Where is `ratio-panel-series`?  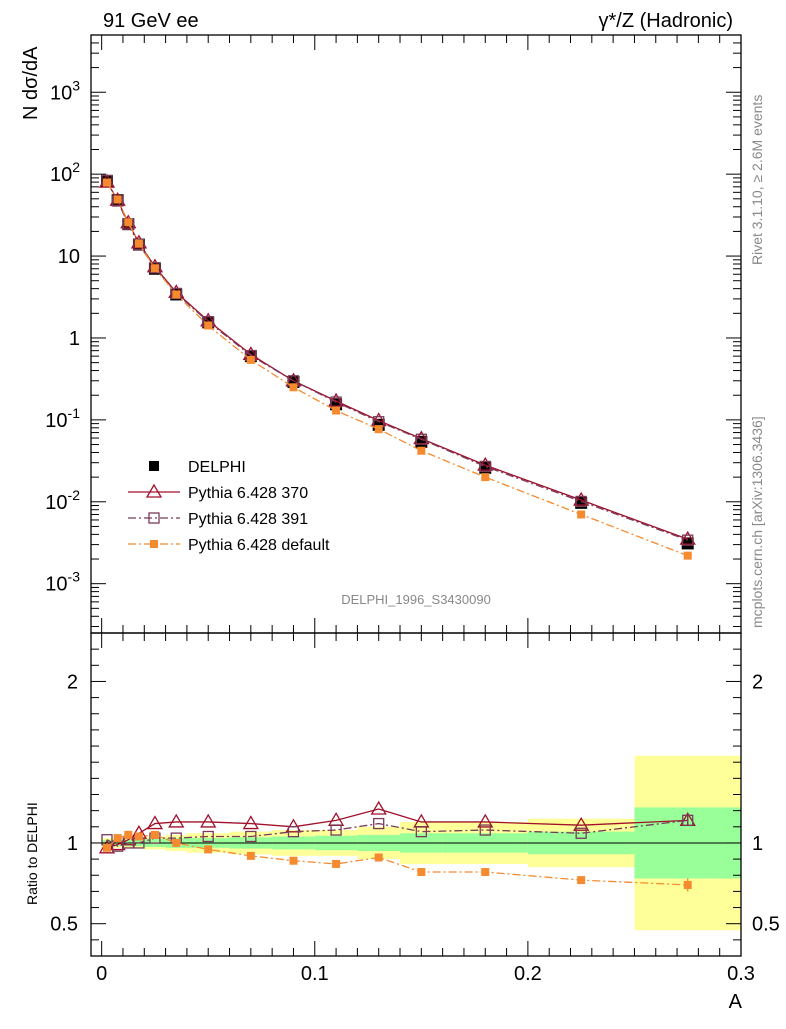
ratio-panel-series is located at coordinates (397, 846).